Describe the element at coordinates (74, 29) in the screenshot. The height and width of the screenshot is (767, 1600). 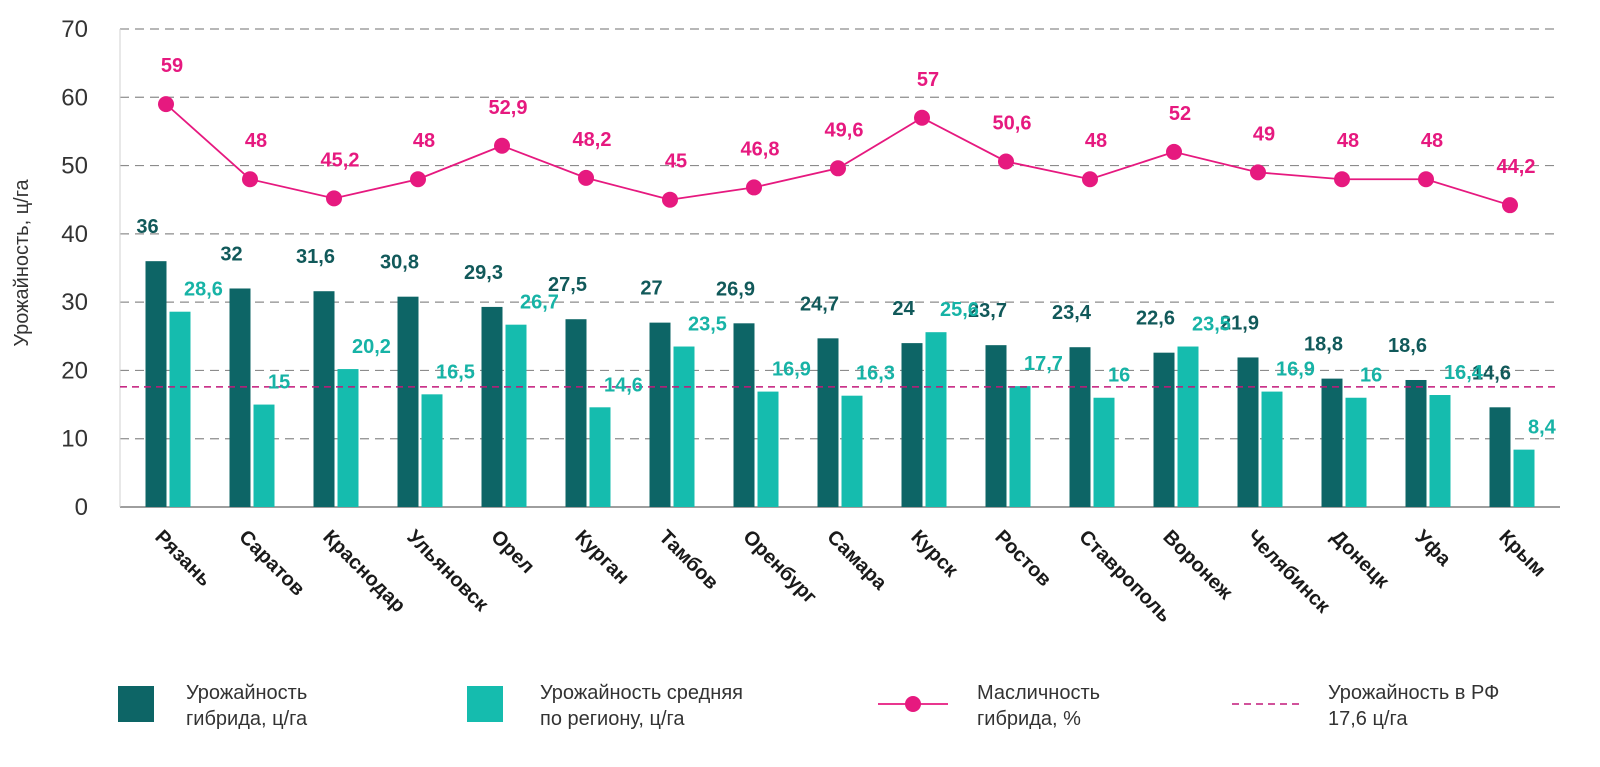
I see `y-tick-label: 70` at that location.